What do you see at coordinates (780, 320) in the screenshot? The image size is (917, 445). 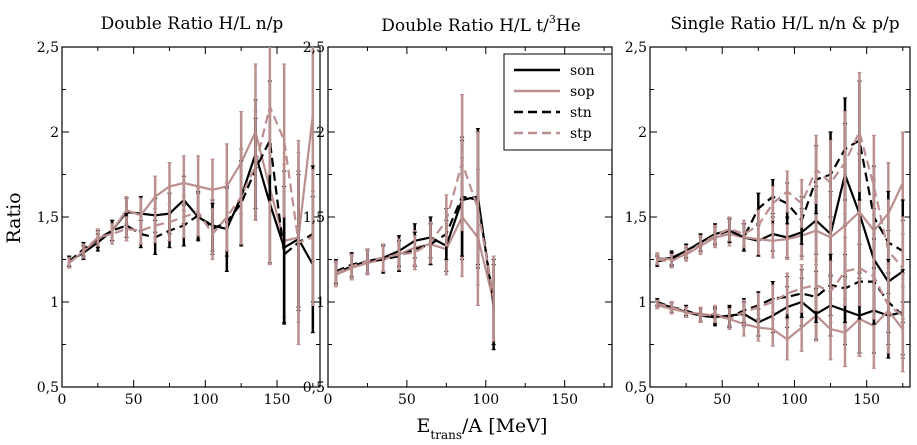 I see `series-sop` at bounding box center [780, 320].